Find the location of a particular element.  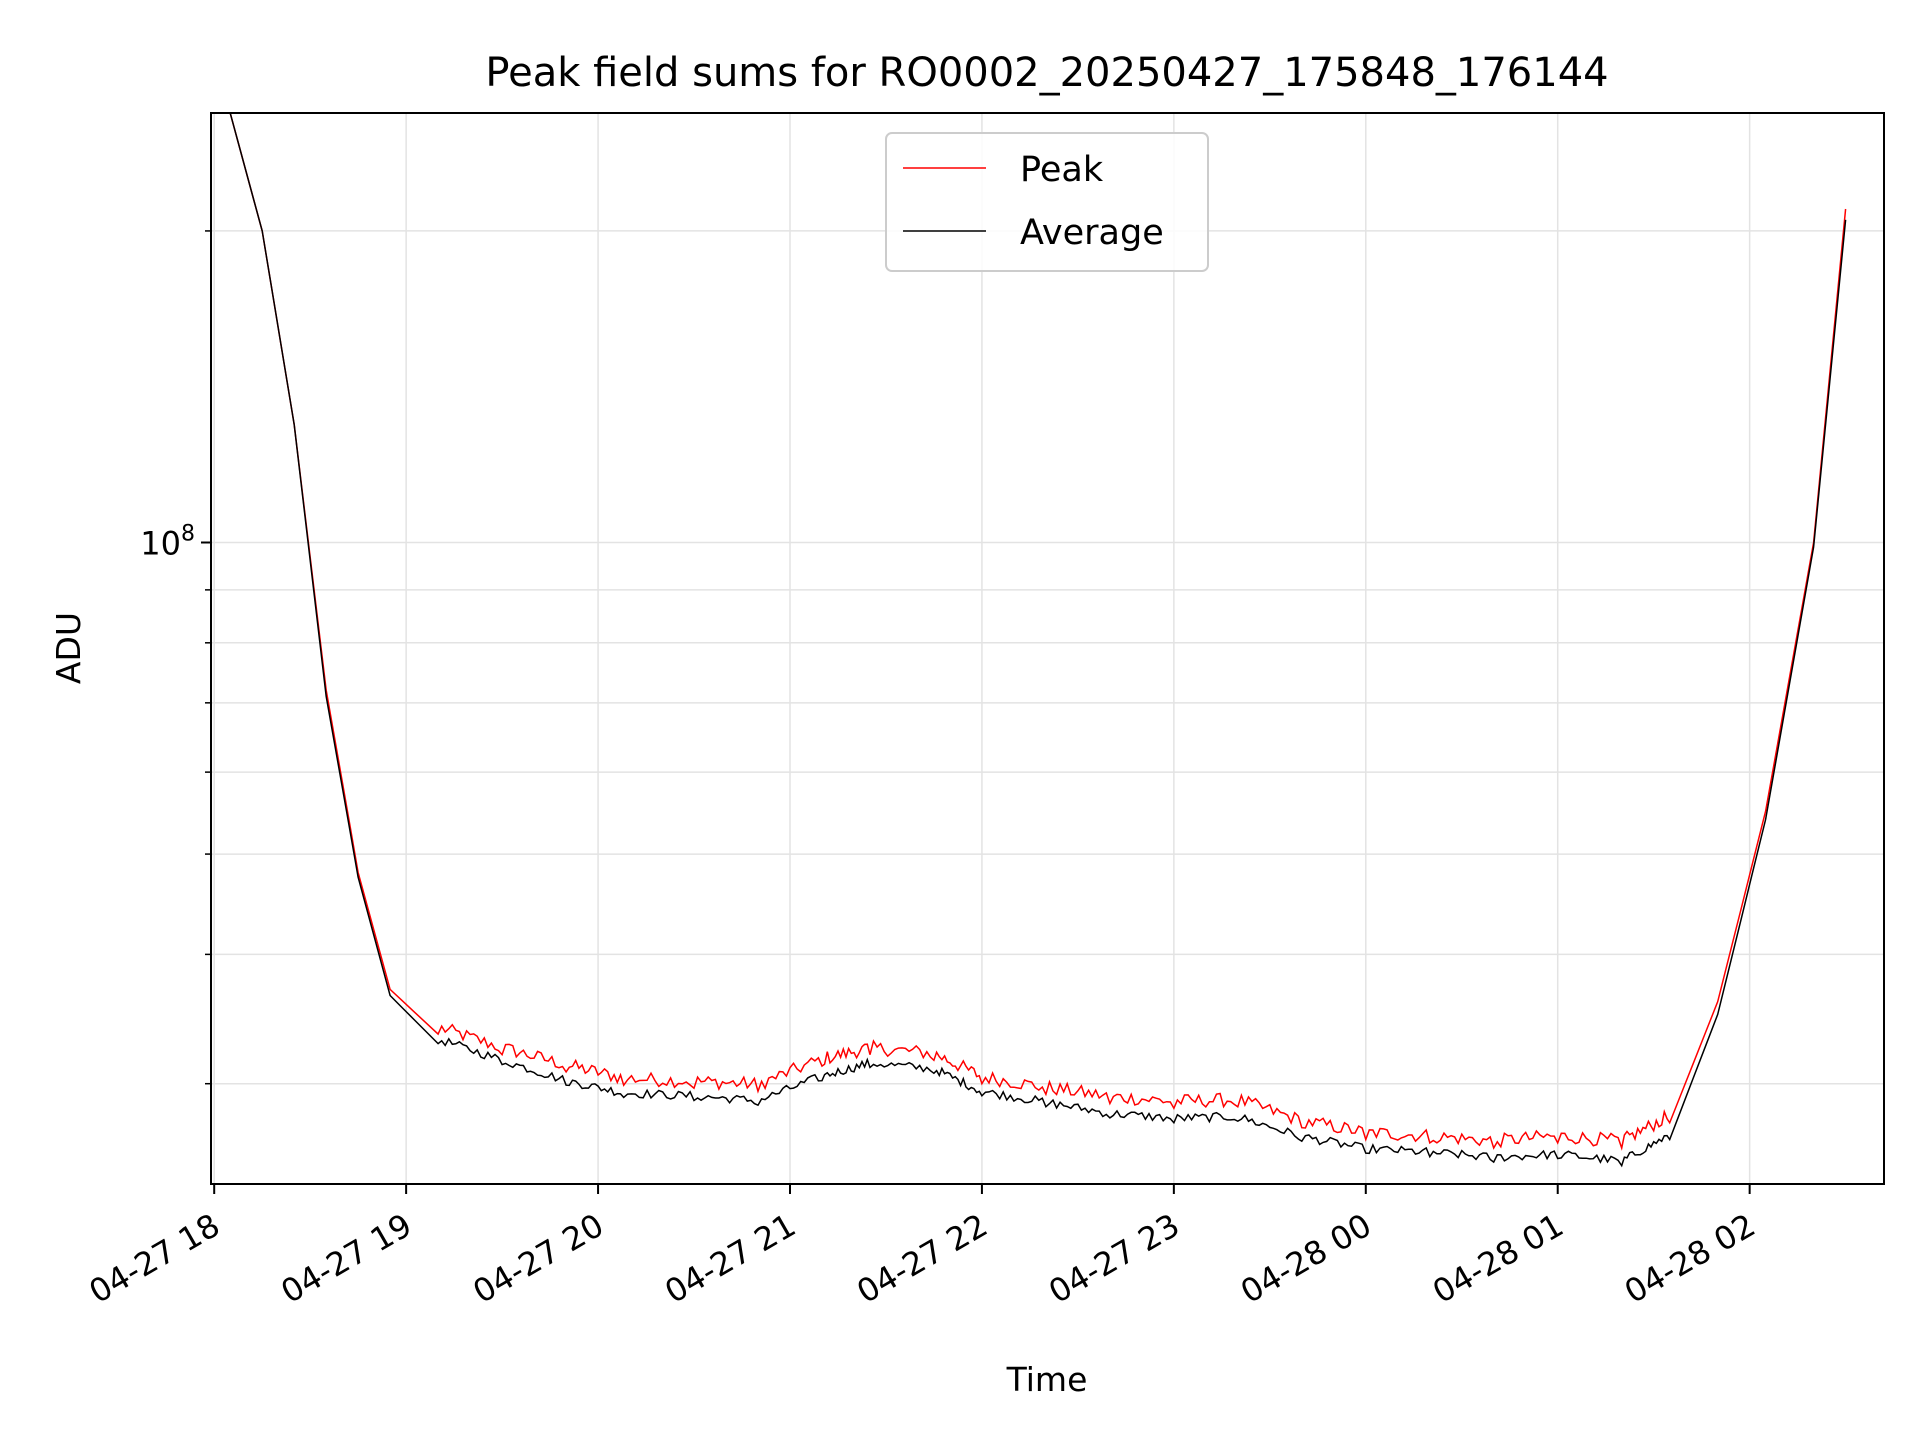

legend-average-label: Average is located at coordinates (1092, 233).